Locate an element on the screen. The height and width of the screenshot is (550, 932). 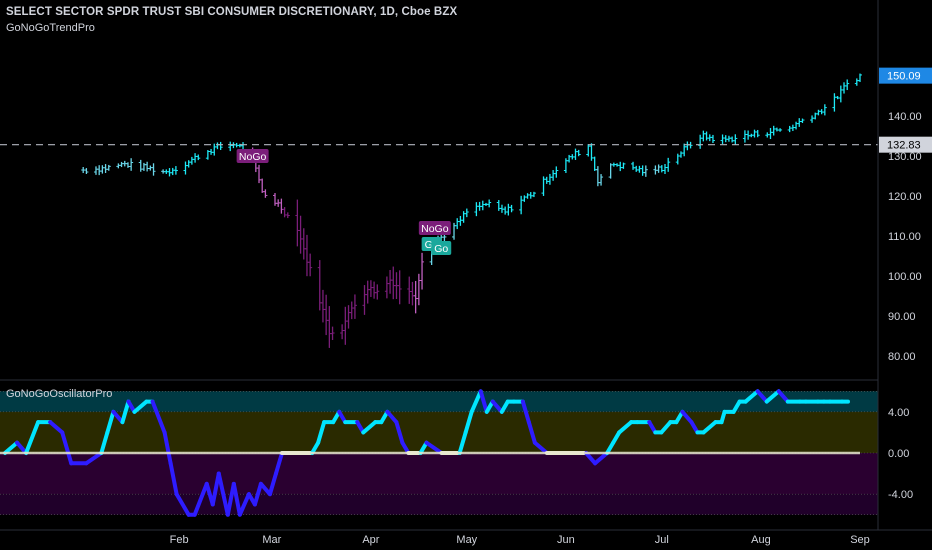
price-tick-label: 130.00 is located at coordinates (905, 157).